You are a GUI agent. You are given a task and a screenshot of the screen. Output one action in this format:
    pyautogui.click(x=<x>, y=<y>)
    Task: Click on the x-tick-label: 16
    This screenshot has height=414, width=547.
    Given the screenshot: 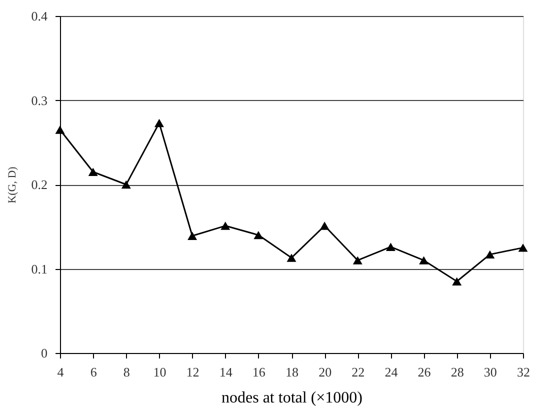 What is the action you would take?
    pyautogui.click(x=259, y=372)
    